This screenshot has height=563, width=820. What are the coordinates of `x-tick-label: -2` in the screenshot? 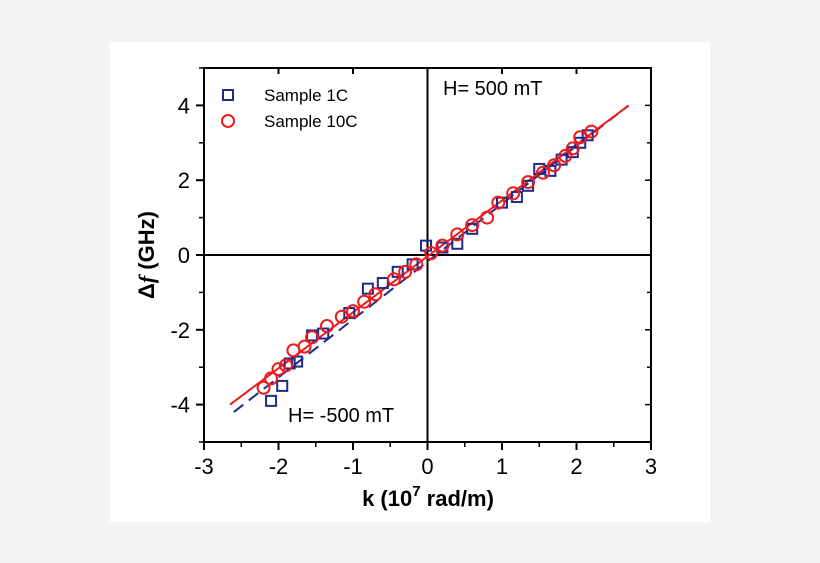 It's located at (279, 466).